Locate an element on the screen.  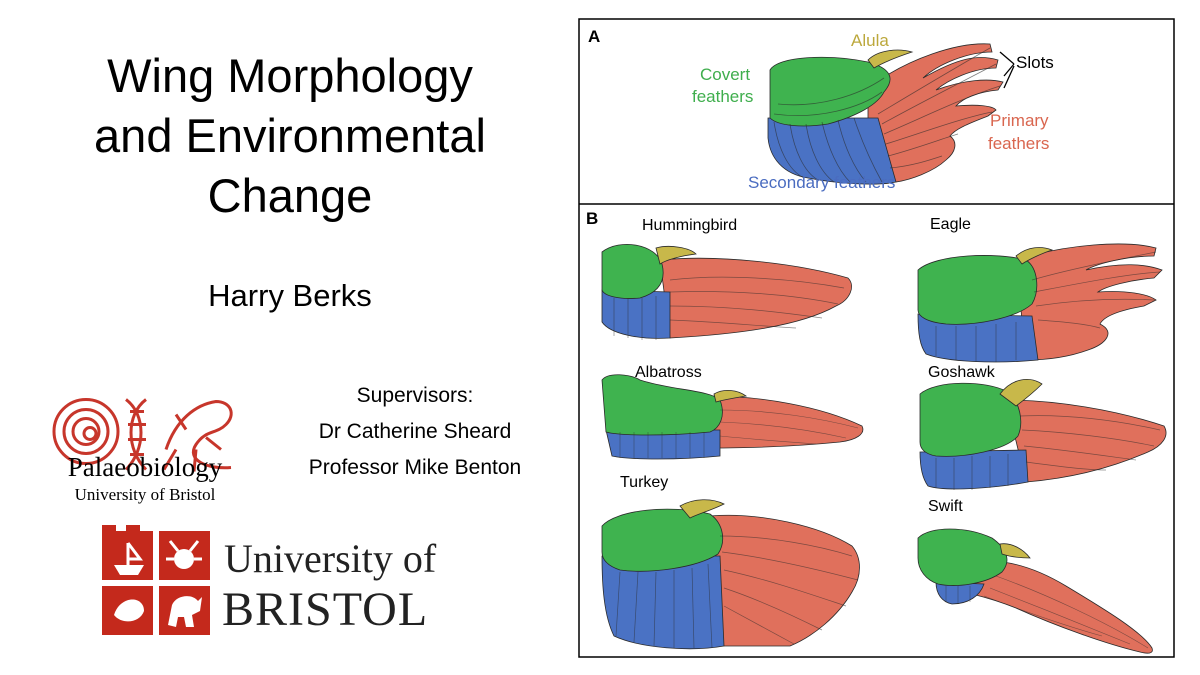
bird-name-turkey: Turkey is located at coordinates (644, 482).